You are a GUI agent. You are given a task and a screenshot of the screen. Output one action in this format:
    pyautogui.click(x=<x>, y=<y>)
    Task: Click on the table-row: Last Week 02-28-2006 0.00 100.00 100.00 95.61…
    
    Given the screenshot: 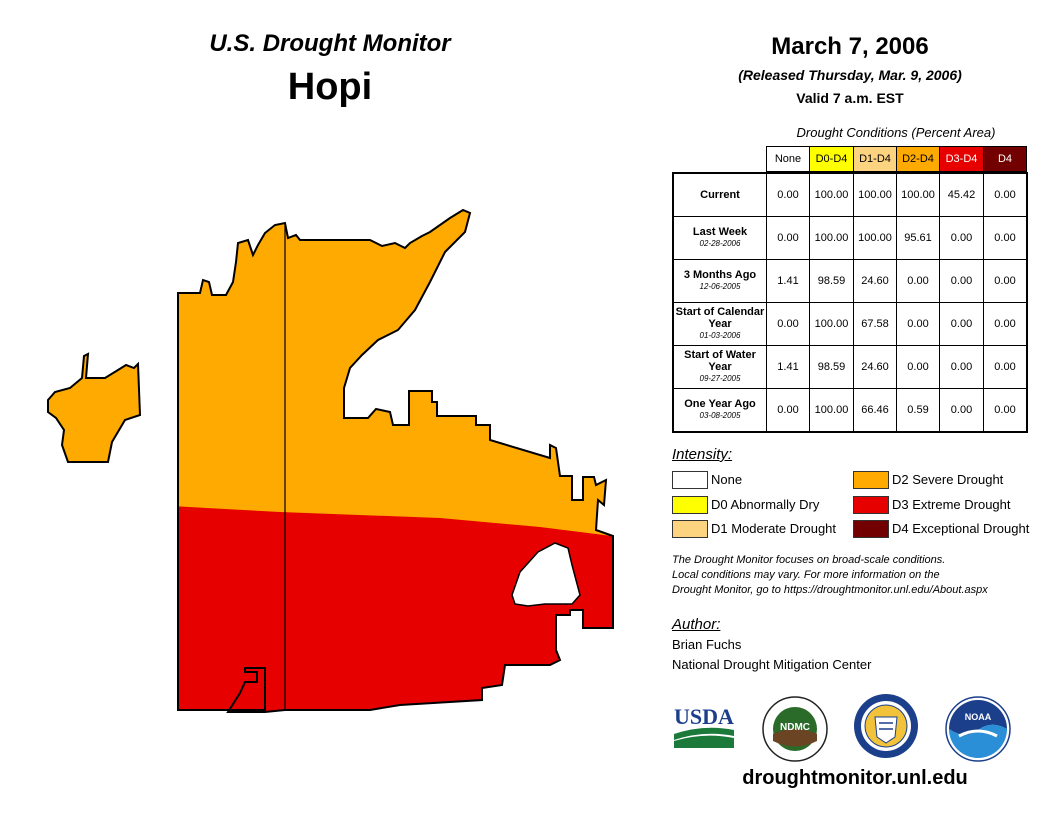 What is the action you would take?
    pyautogui.click(x=850, y=238)
    